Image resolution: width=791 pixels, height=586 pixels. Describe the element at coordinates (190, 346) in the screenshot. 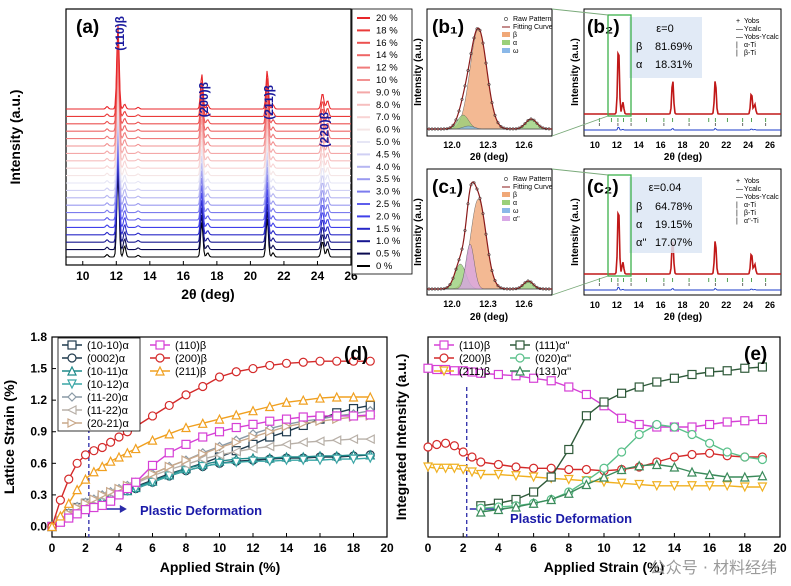

I see `legend-label: (110)β` at that location.